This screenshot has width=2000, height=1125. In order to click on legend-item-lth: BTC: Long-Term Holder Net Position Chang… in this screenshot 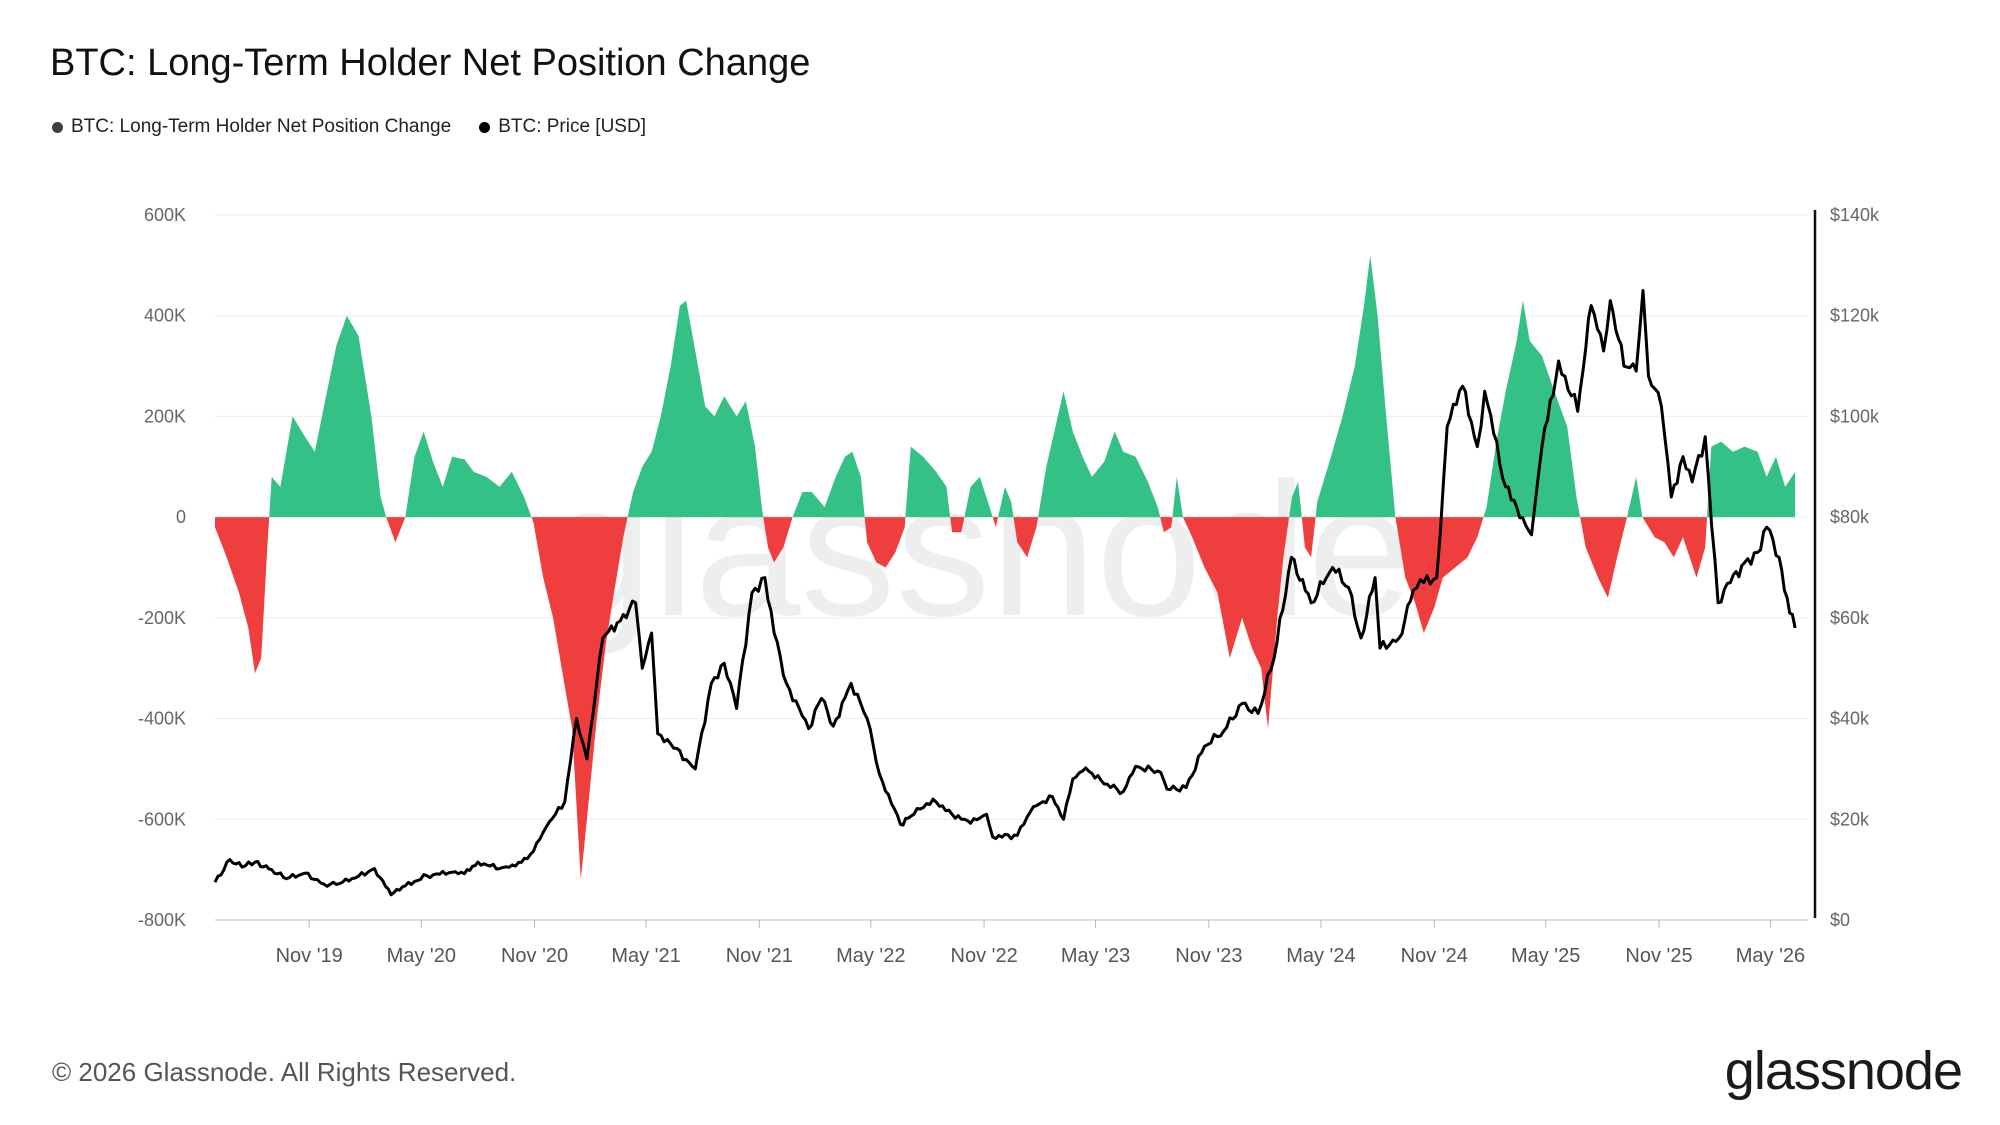, I will do `click(251, 127)`.